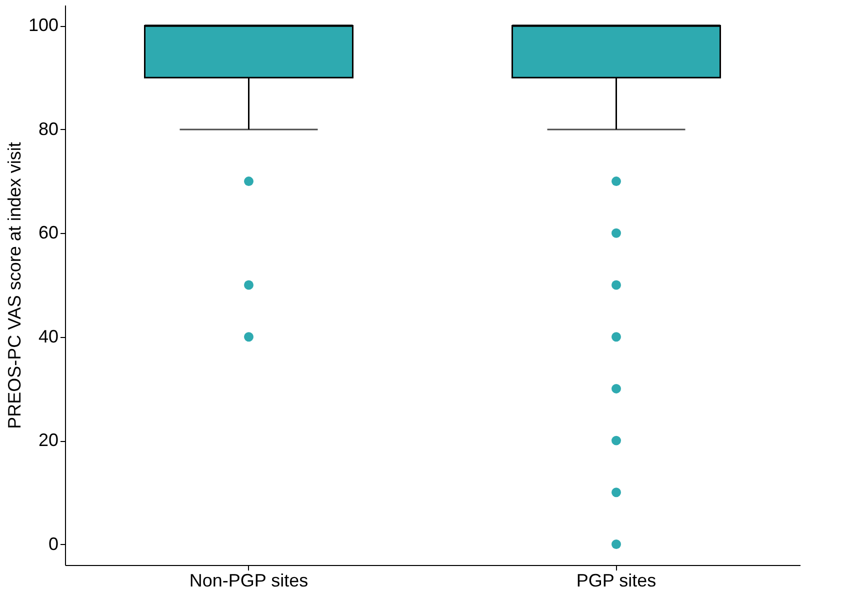 This screenshot has height=616, width=844. Describe the element at coordinates (248, 580) in the screenshot. I see `x-tick-label: Non-PGP sites` at that location.